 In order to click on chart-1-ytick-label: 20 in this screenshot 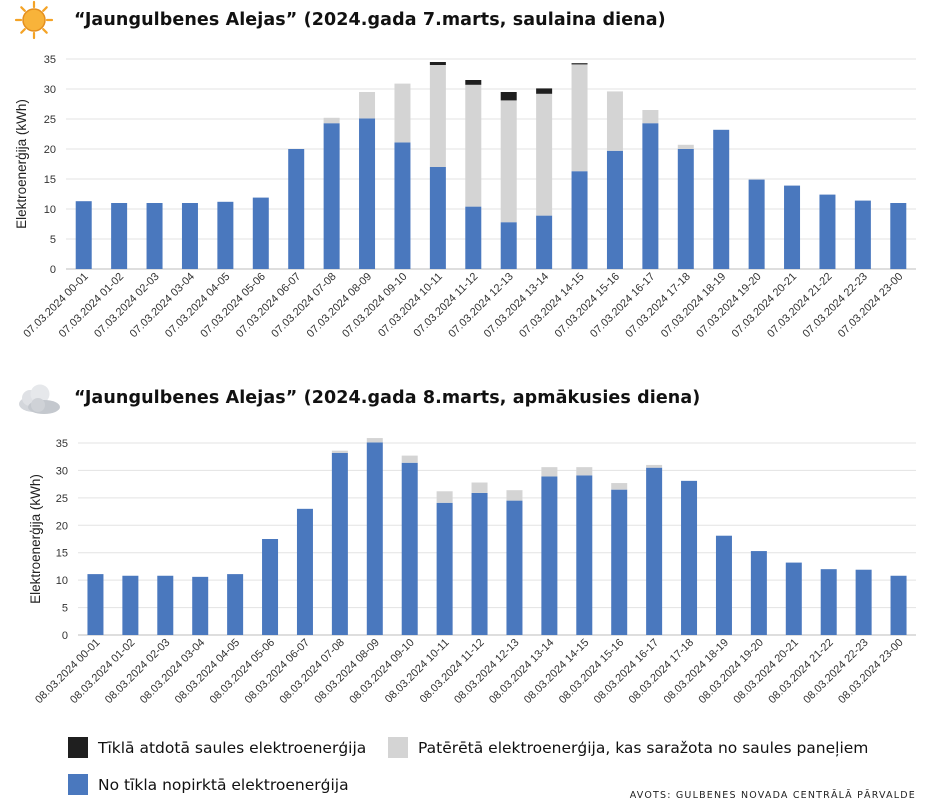, I will do `click(50, 150)`.